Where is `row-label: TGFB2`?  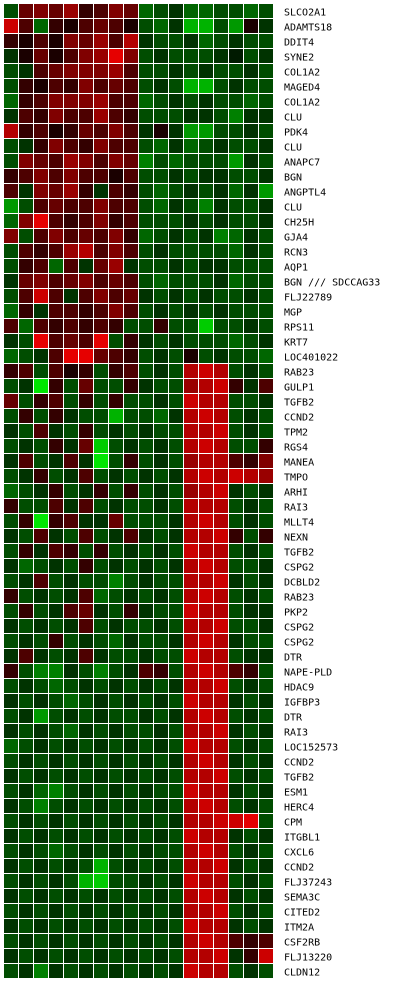 row-label: TGFB2 is located at coordinates (299, 403).